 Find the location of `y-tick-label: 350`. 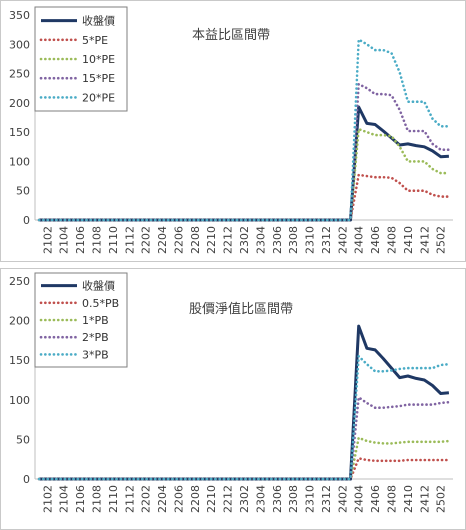

y-tick-label: 350 is located at coordinates (19, 15).